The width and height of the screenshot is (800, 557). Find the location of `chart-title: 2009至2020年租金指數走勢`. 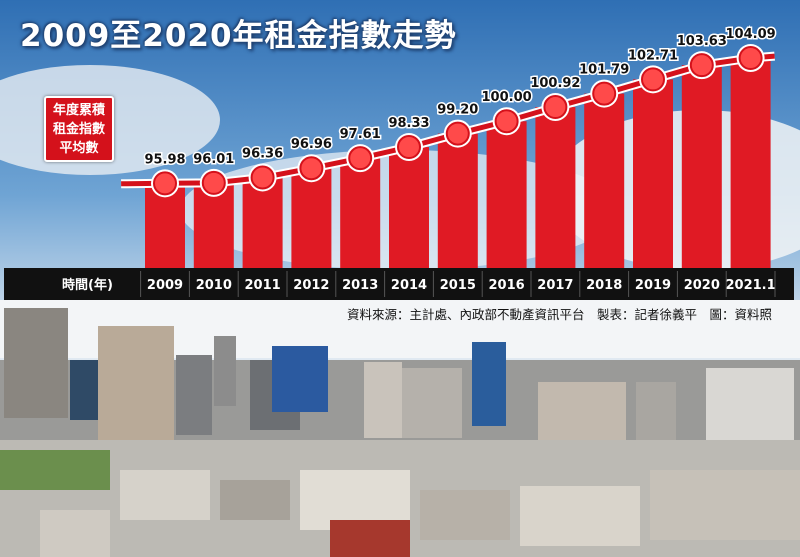

chart-title: 2009至2020年租金指數走勢 is located at coordinates (238, 36).